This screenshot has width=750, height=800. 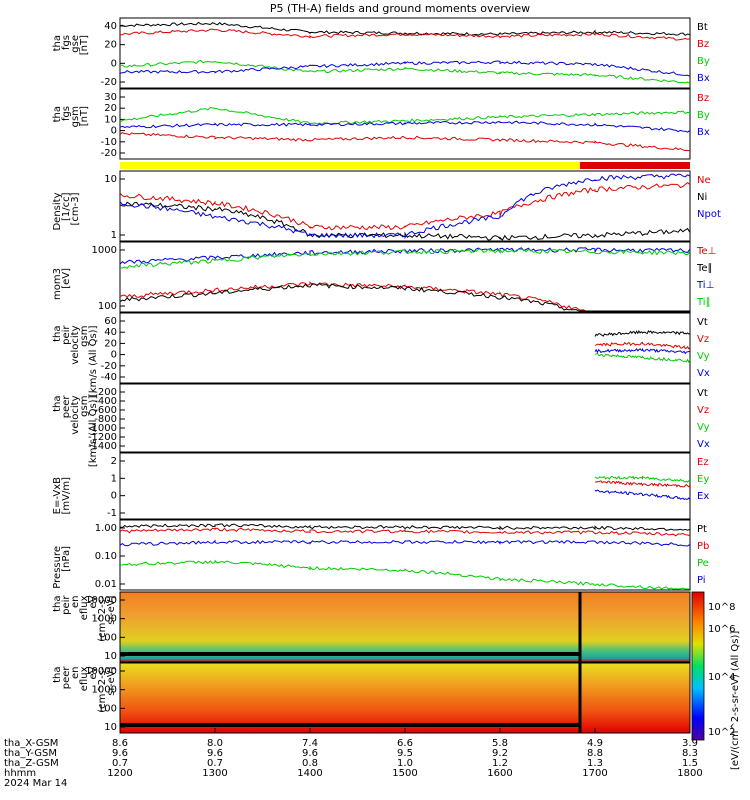 What do you see at coordinates (120, 743) in the screenshot?
I see `xtick-tha_X-GSM: 8.6` at bounding box center [120, 743].